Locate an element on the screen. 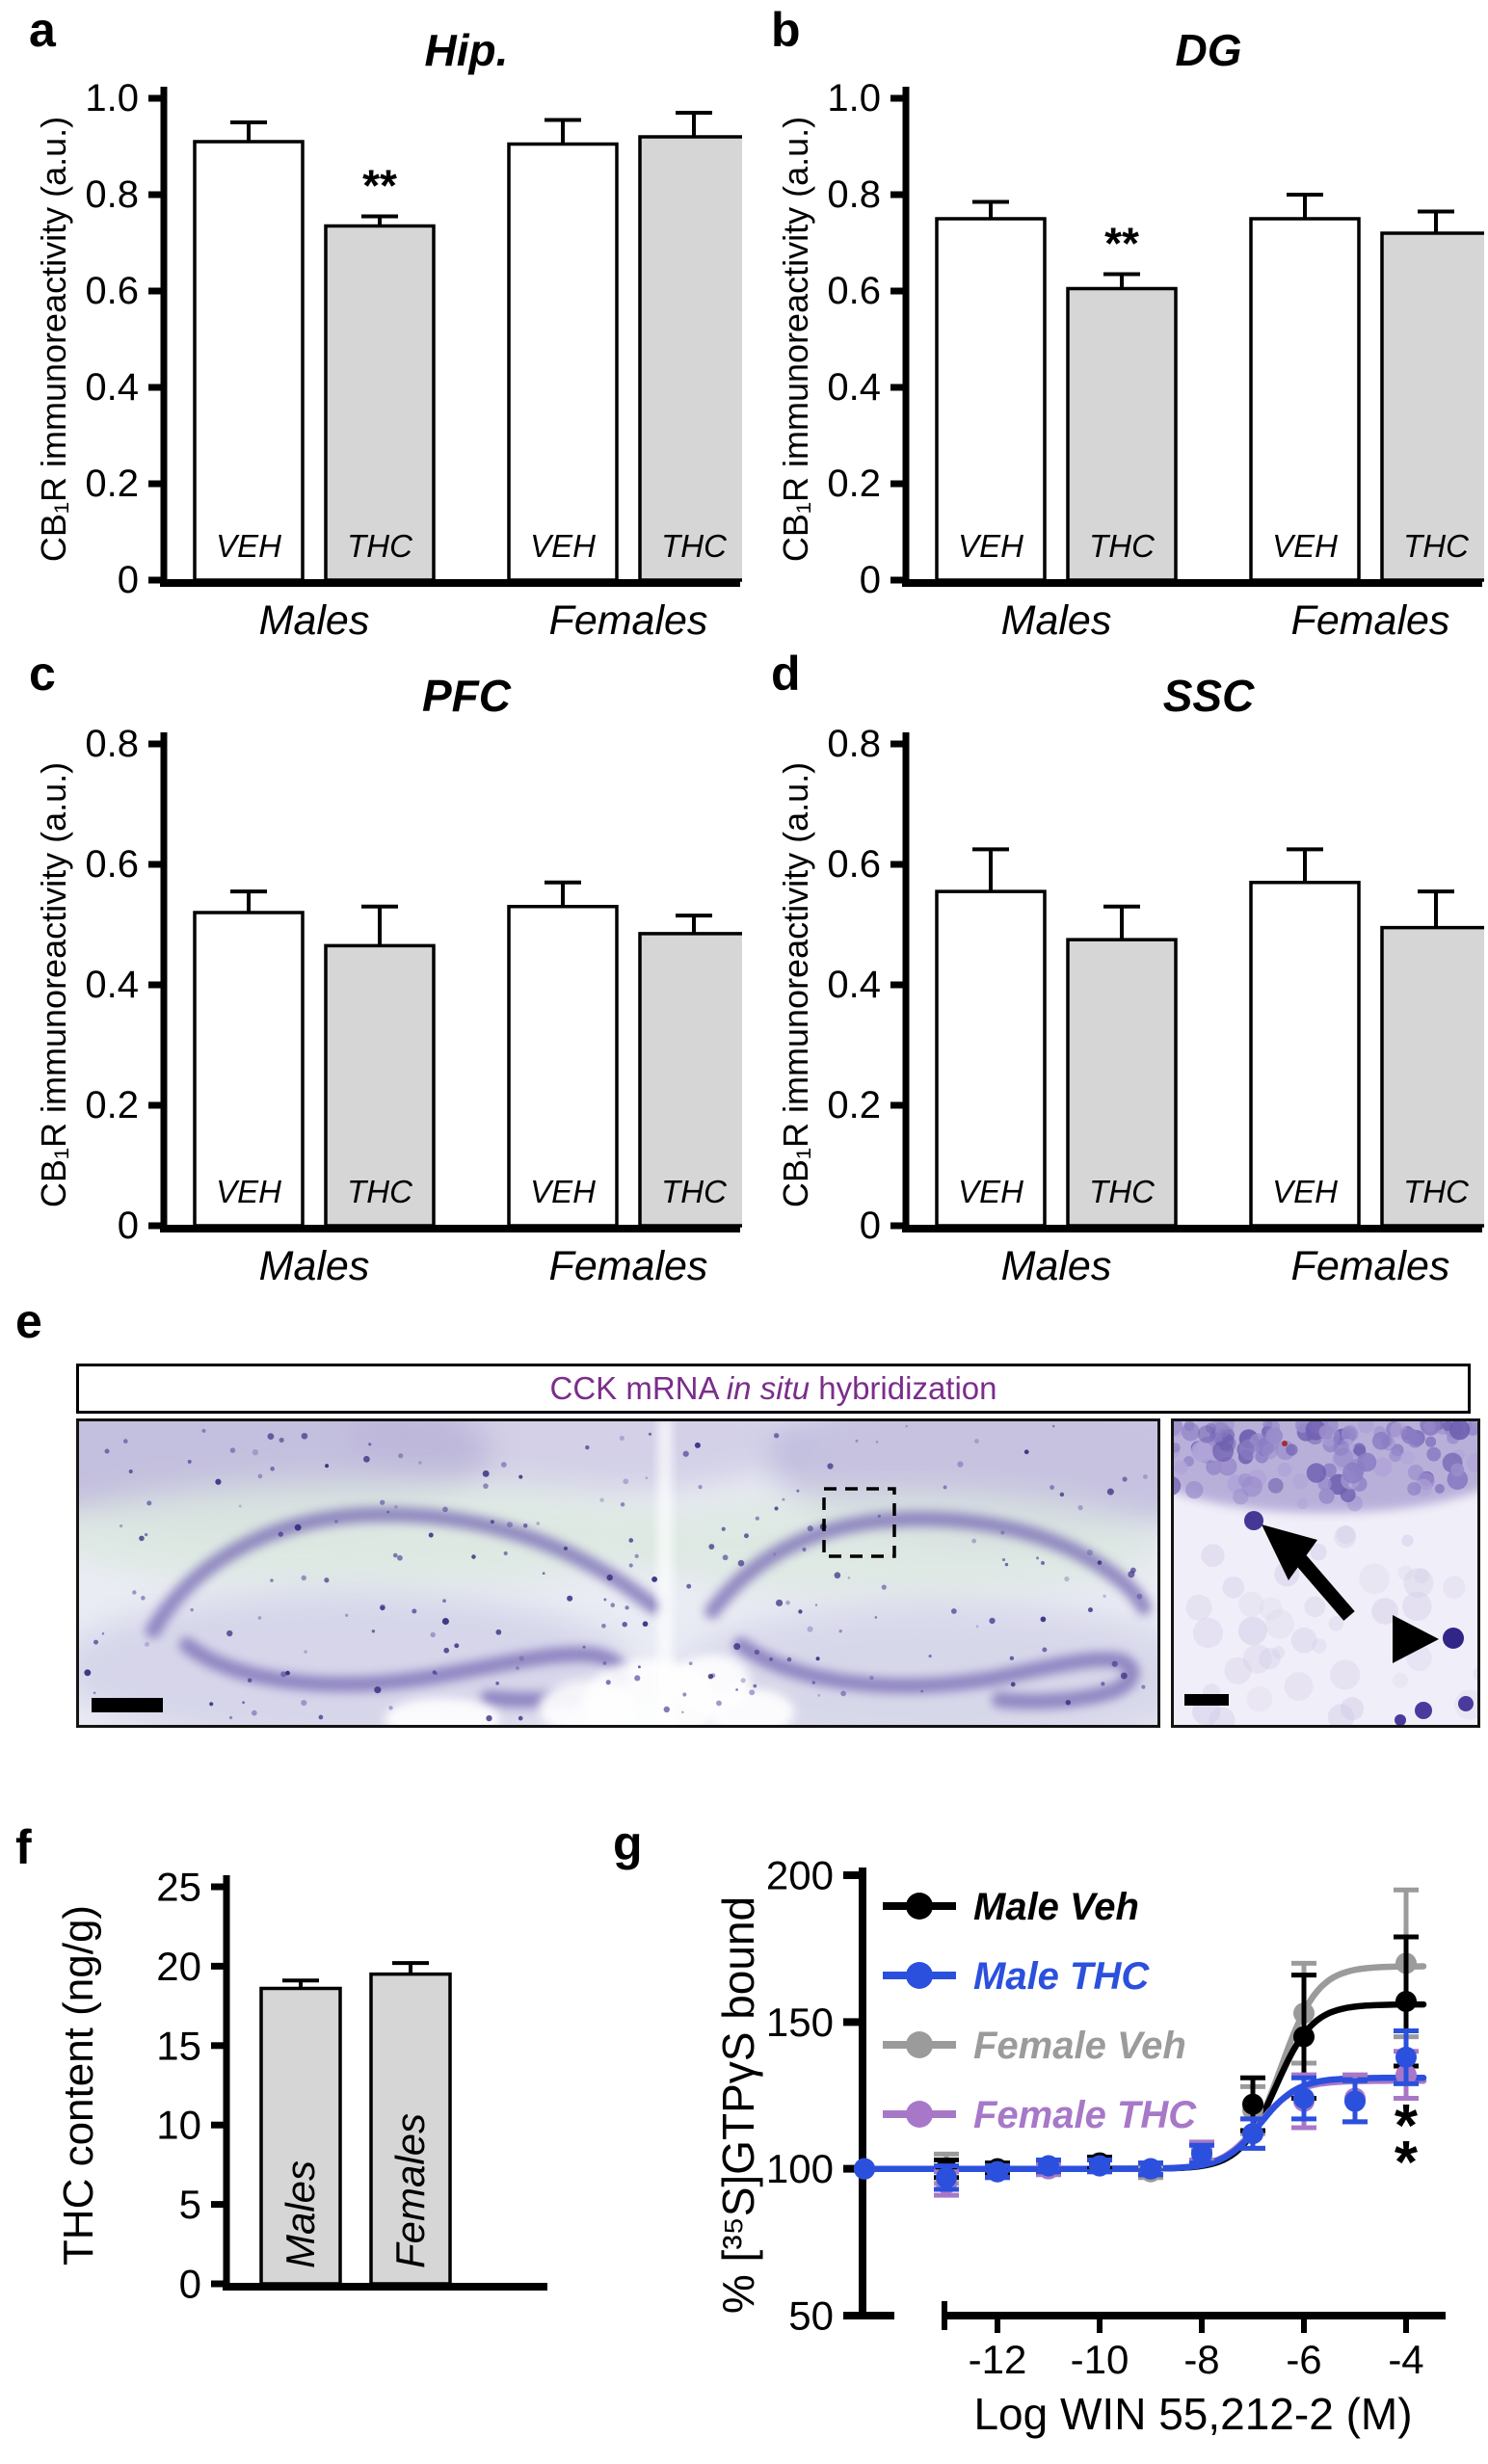 The width and height of the screenshot is (1488, 2464). svg-text: Log WIN 55,212-2 (M) is located at coordinates (1192, 2414).